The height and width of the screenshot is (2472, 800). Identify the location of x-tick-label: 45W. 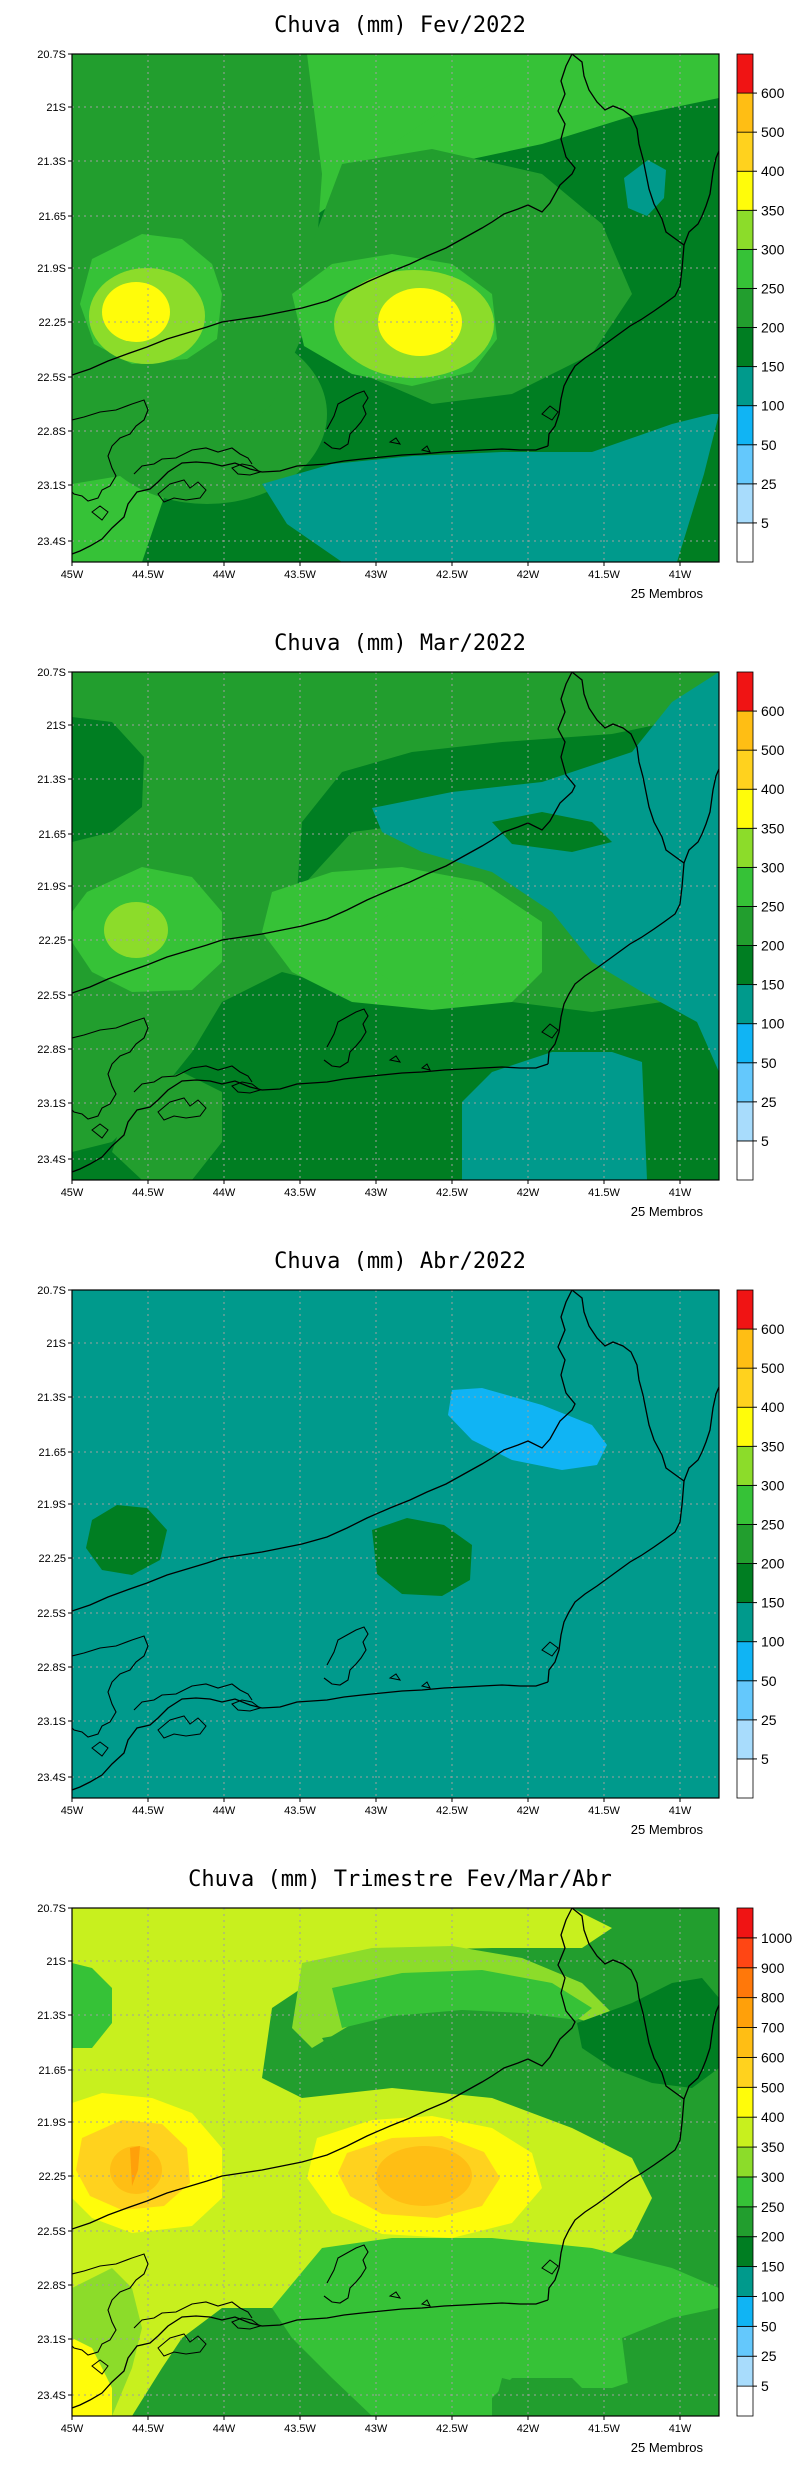
(72, 1193).